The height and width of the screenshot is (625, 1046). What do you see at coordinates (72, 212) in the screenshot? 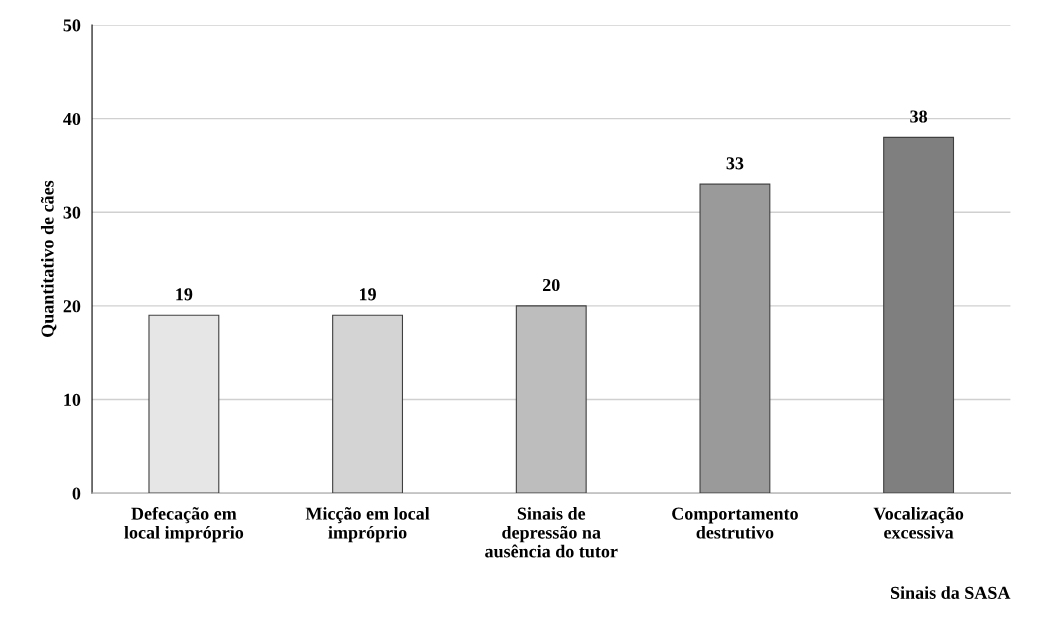
I see `y-tick-label: 30` at bounding box center [72, 212].